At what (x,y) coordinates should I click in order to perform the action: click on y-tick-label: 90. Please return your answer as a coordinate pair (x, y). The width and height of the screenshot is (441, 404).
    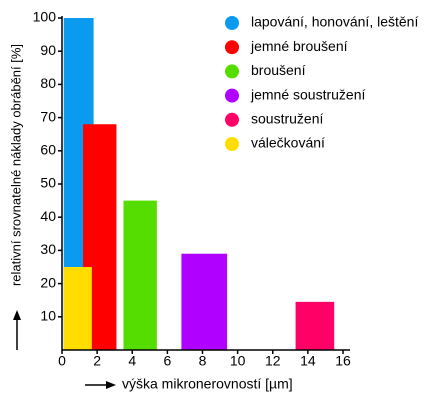
    Looking at the image, I should click on (48, 50).